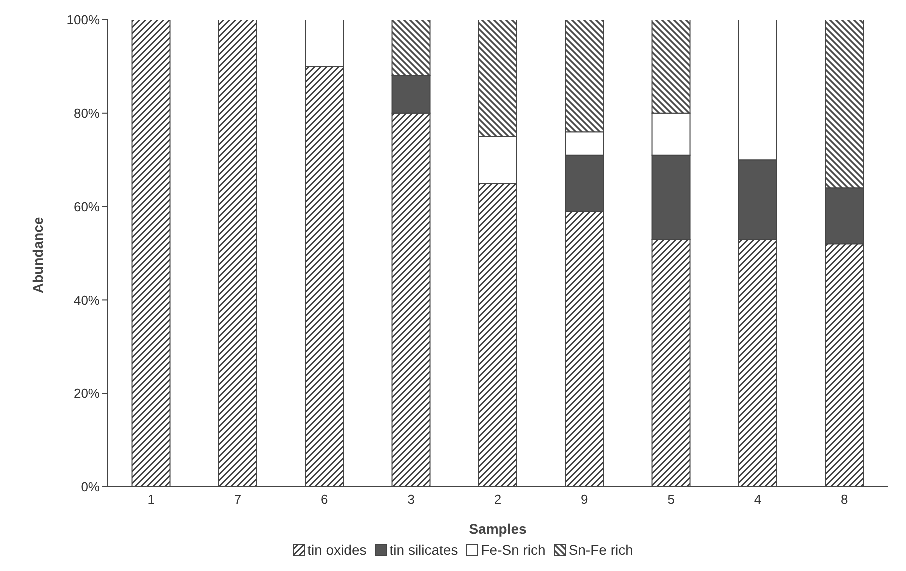  I want to click on x-tick-label: 3, so click(411, 500).